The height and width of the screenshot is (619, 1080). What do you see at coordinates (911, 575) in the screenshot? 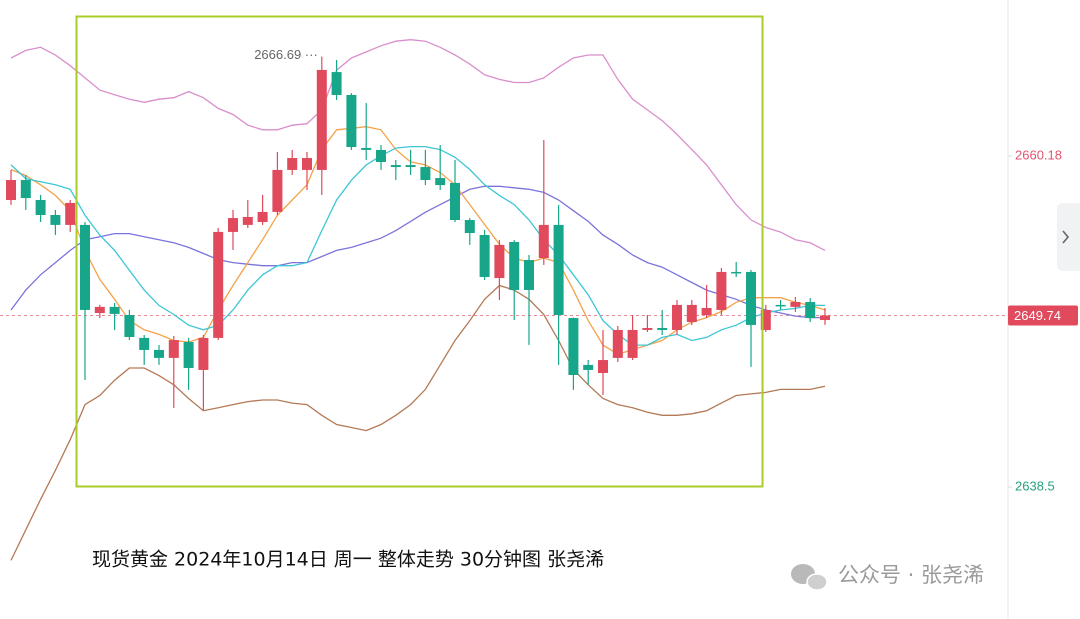
I see `watermark: 公众号 · 张尧浠` at bounding box center [911, 575].